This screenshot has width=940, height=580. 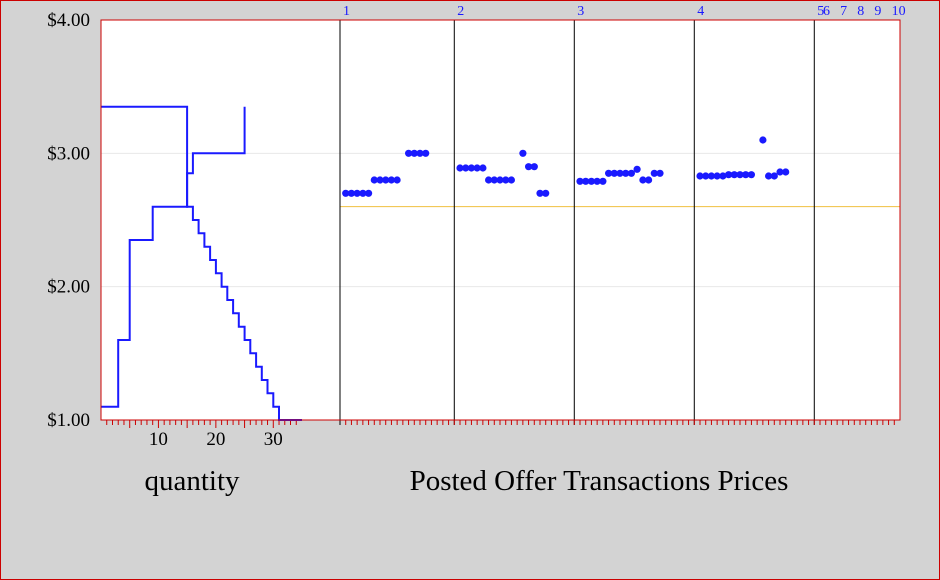 I want to click on x-tick-label: 30, so click(x=273, y=439).